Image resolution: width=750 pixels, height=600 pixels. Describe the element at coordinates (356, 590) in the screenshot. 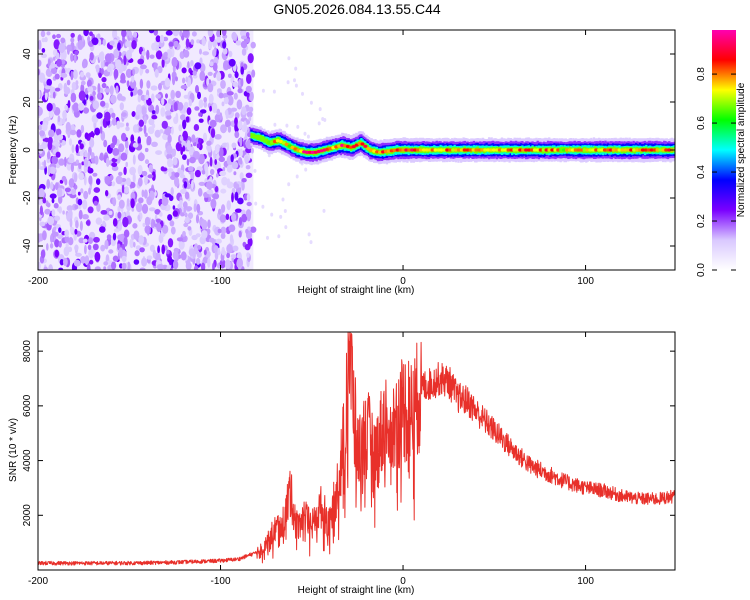

I see `snr-x-axis-label: Height of straight line (km)` at that location.